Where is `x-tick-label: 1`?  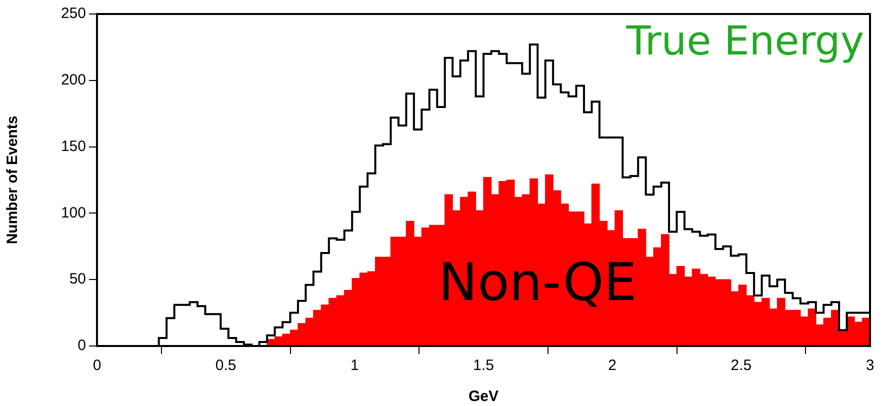
x-tick-label: 1 is located at coordinates (354, 365).